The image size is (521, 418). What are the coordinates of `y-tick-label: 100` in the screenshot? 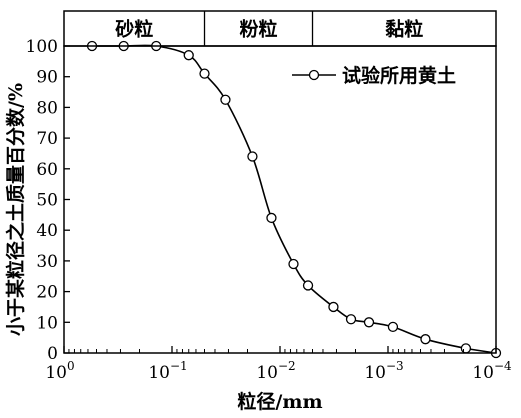 It's located at (42, 47).